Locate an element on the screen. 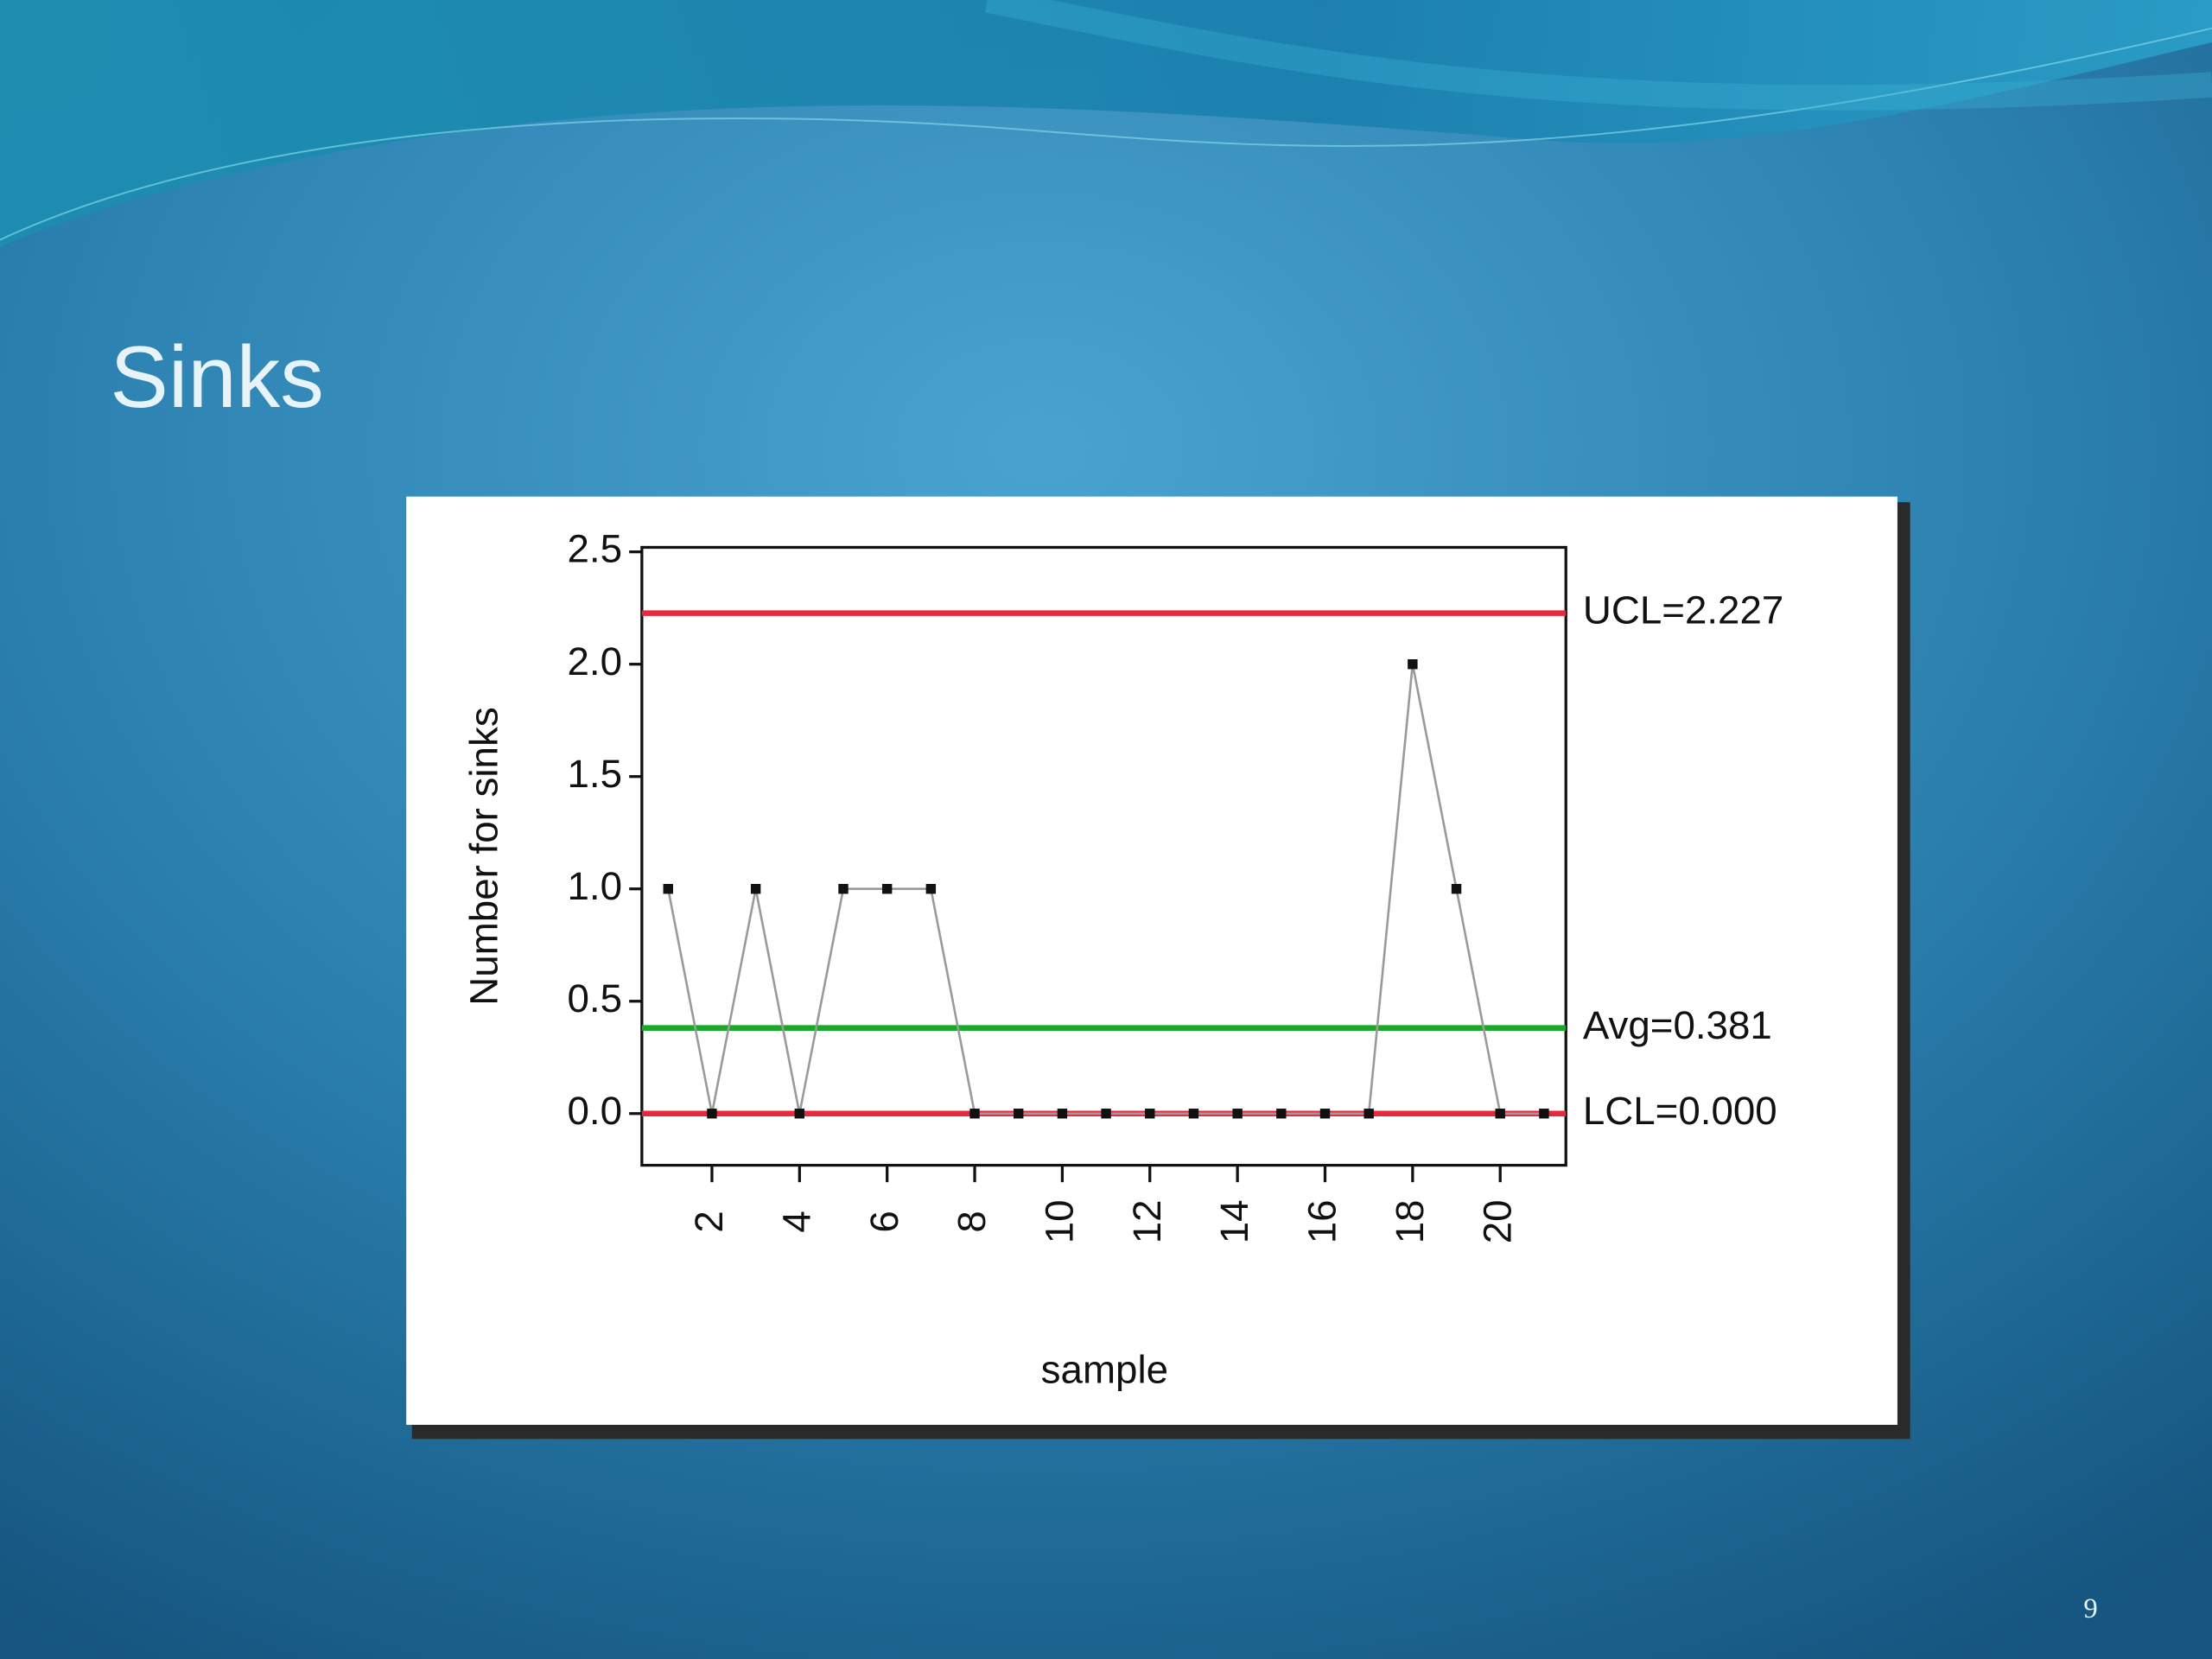 The height and width of the screenshot is (1659, 2212). x-tick-label: 6 is located at coordinates (884, 1221).